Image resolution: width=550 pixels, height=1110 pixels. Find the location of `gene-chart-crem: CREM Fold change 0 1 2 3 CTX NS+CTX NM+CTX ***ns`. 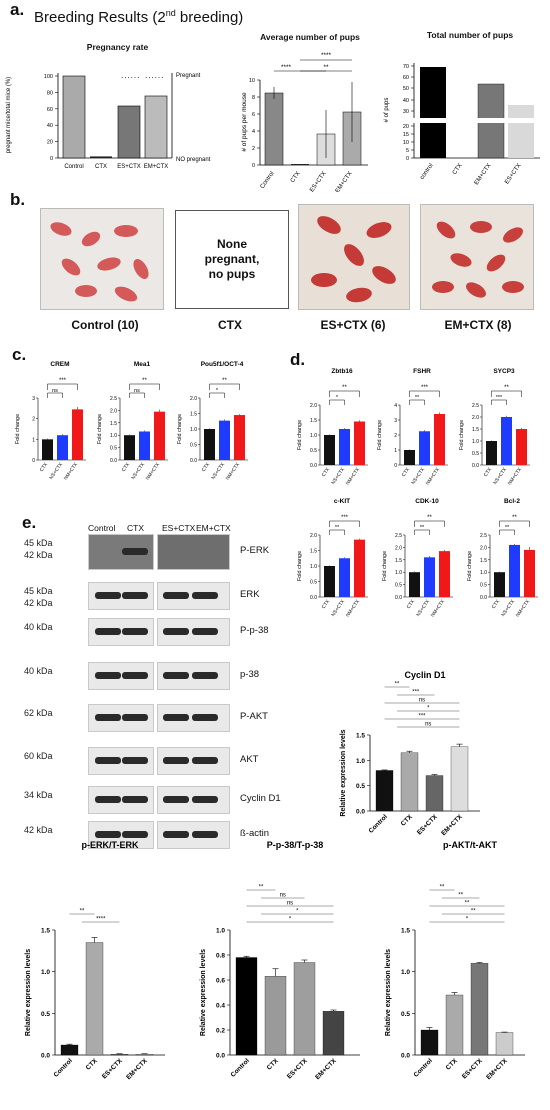

gene-chart-crem: CREM Fold change 0 1 2 3 CTX NS+CTX NM+CTX ***ns is located at coordinates (50, 421).